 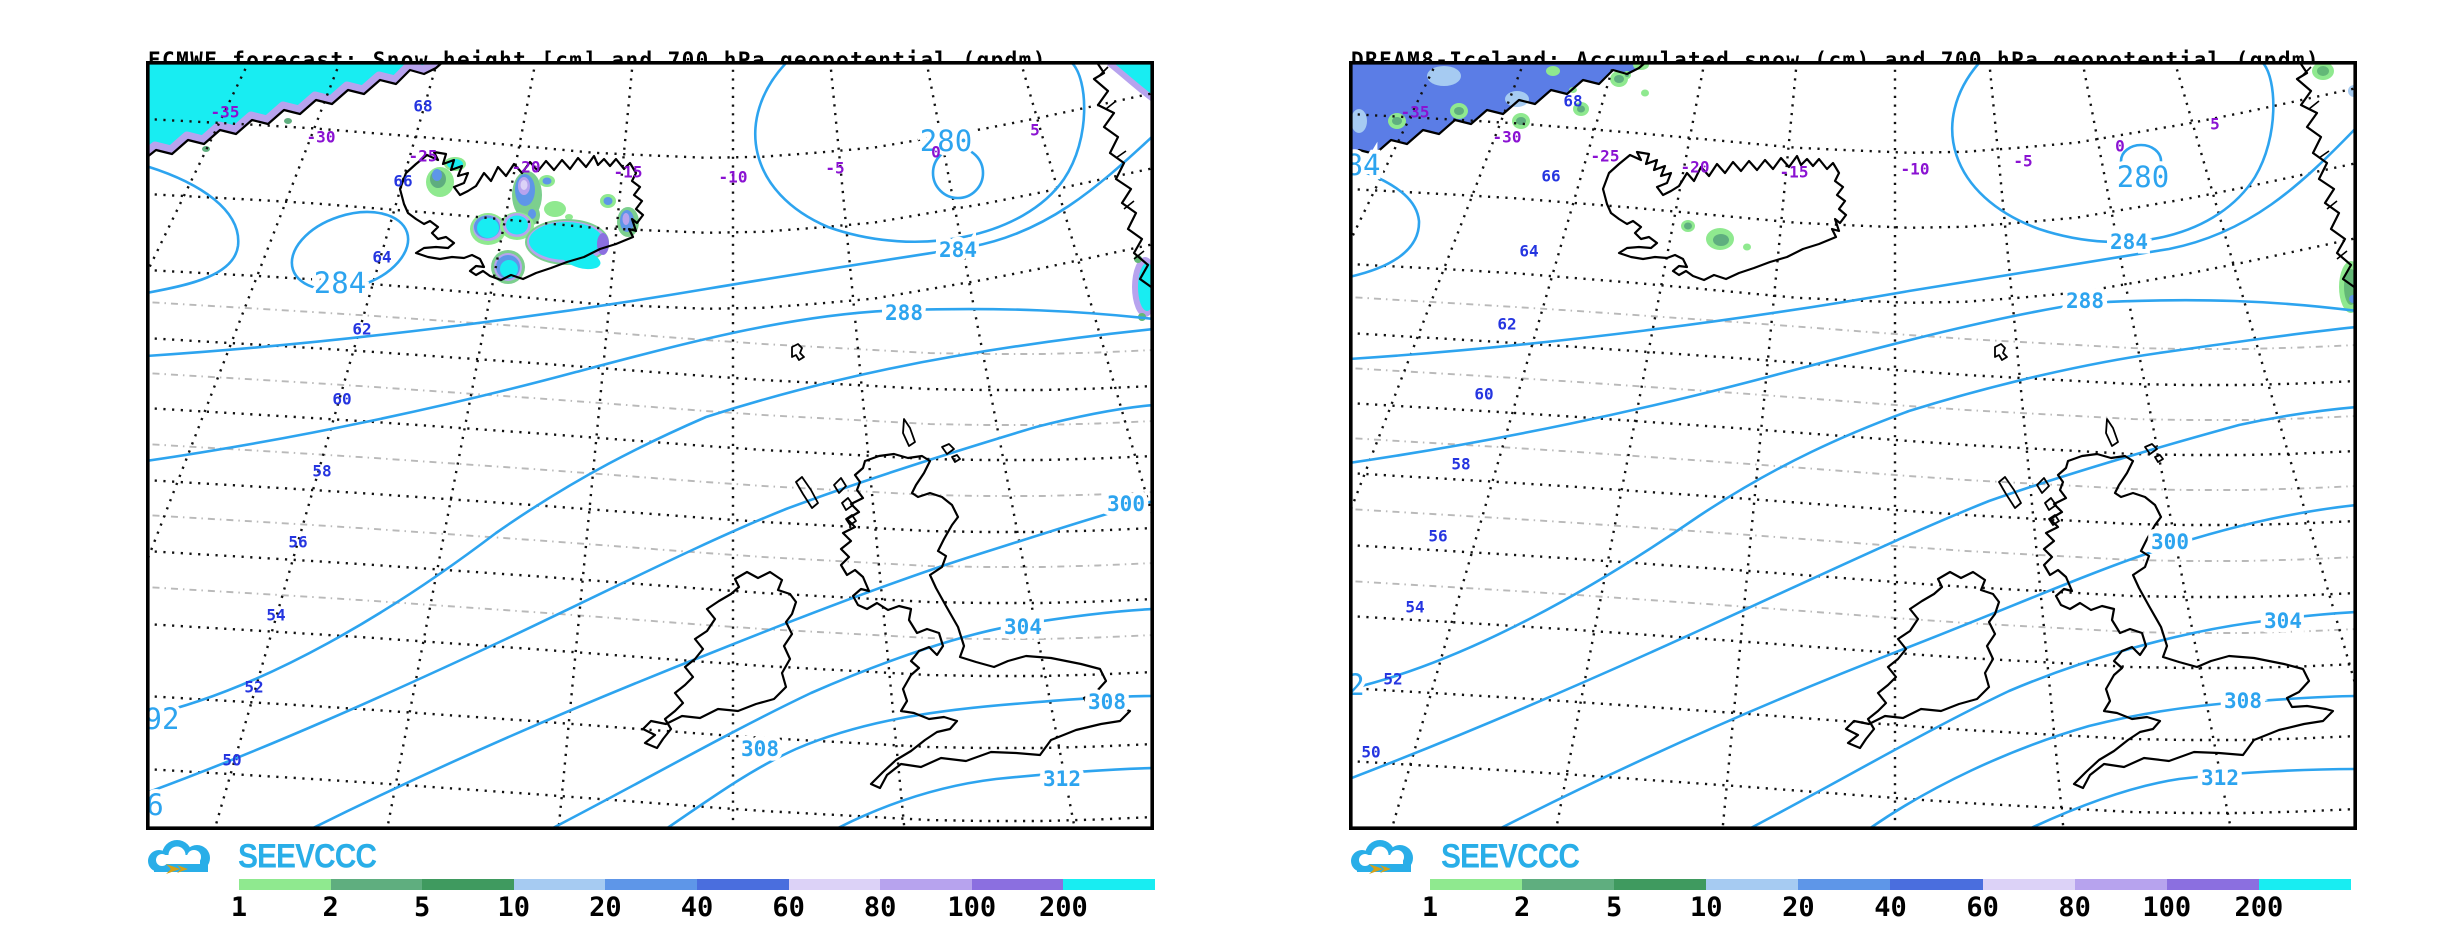 I want to click on contour-label: 2, so click(x=1357, y=685).